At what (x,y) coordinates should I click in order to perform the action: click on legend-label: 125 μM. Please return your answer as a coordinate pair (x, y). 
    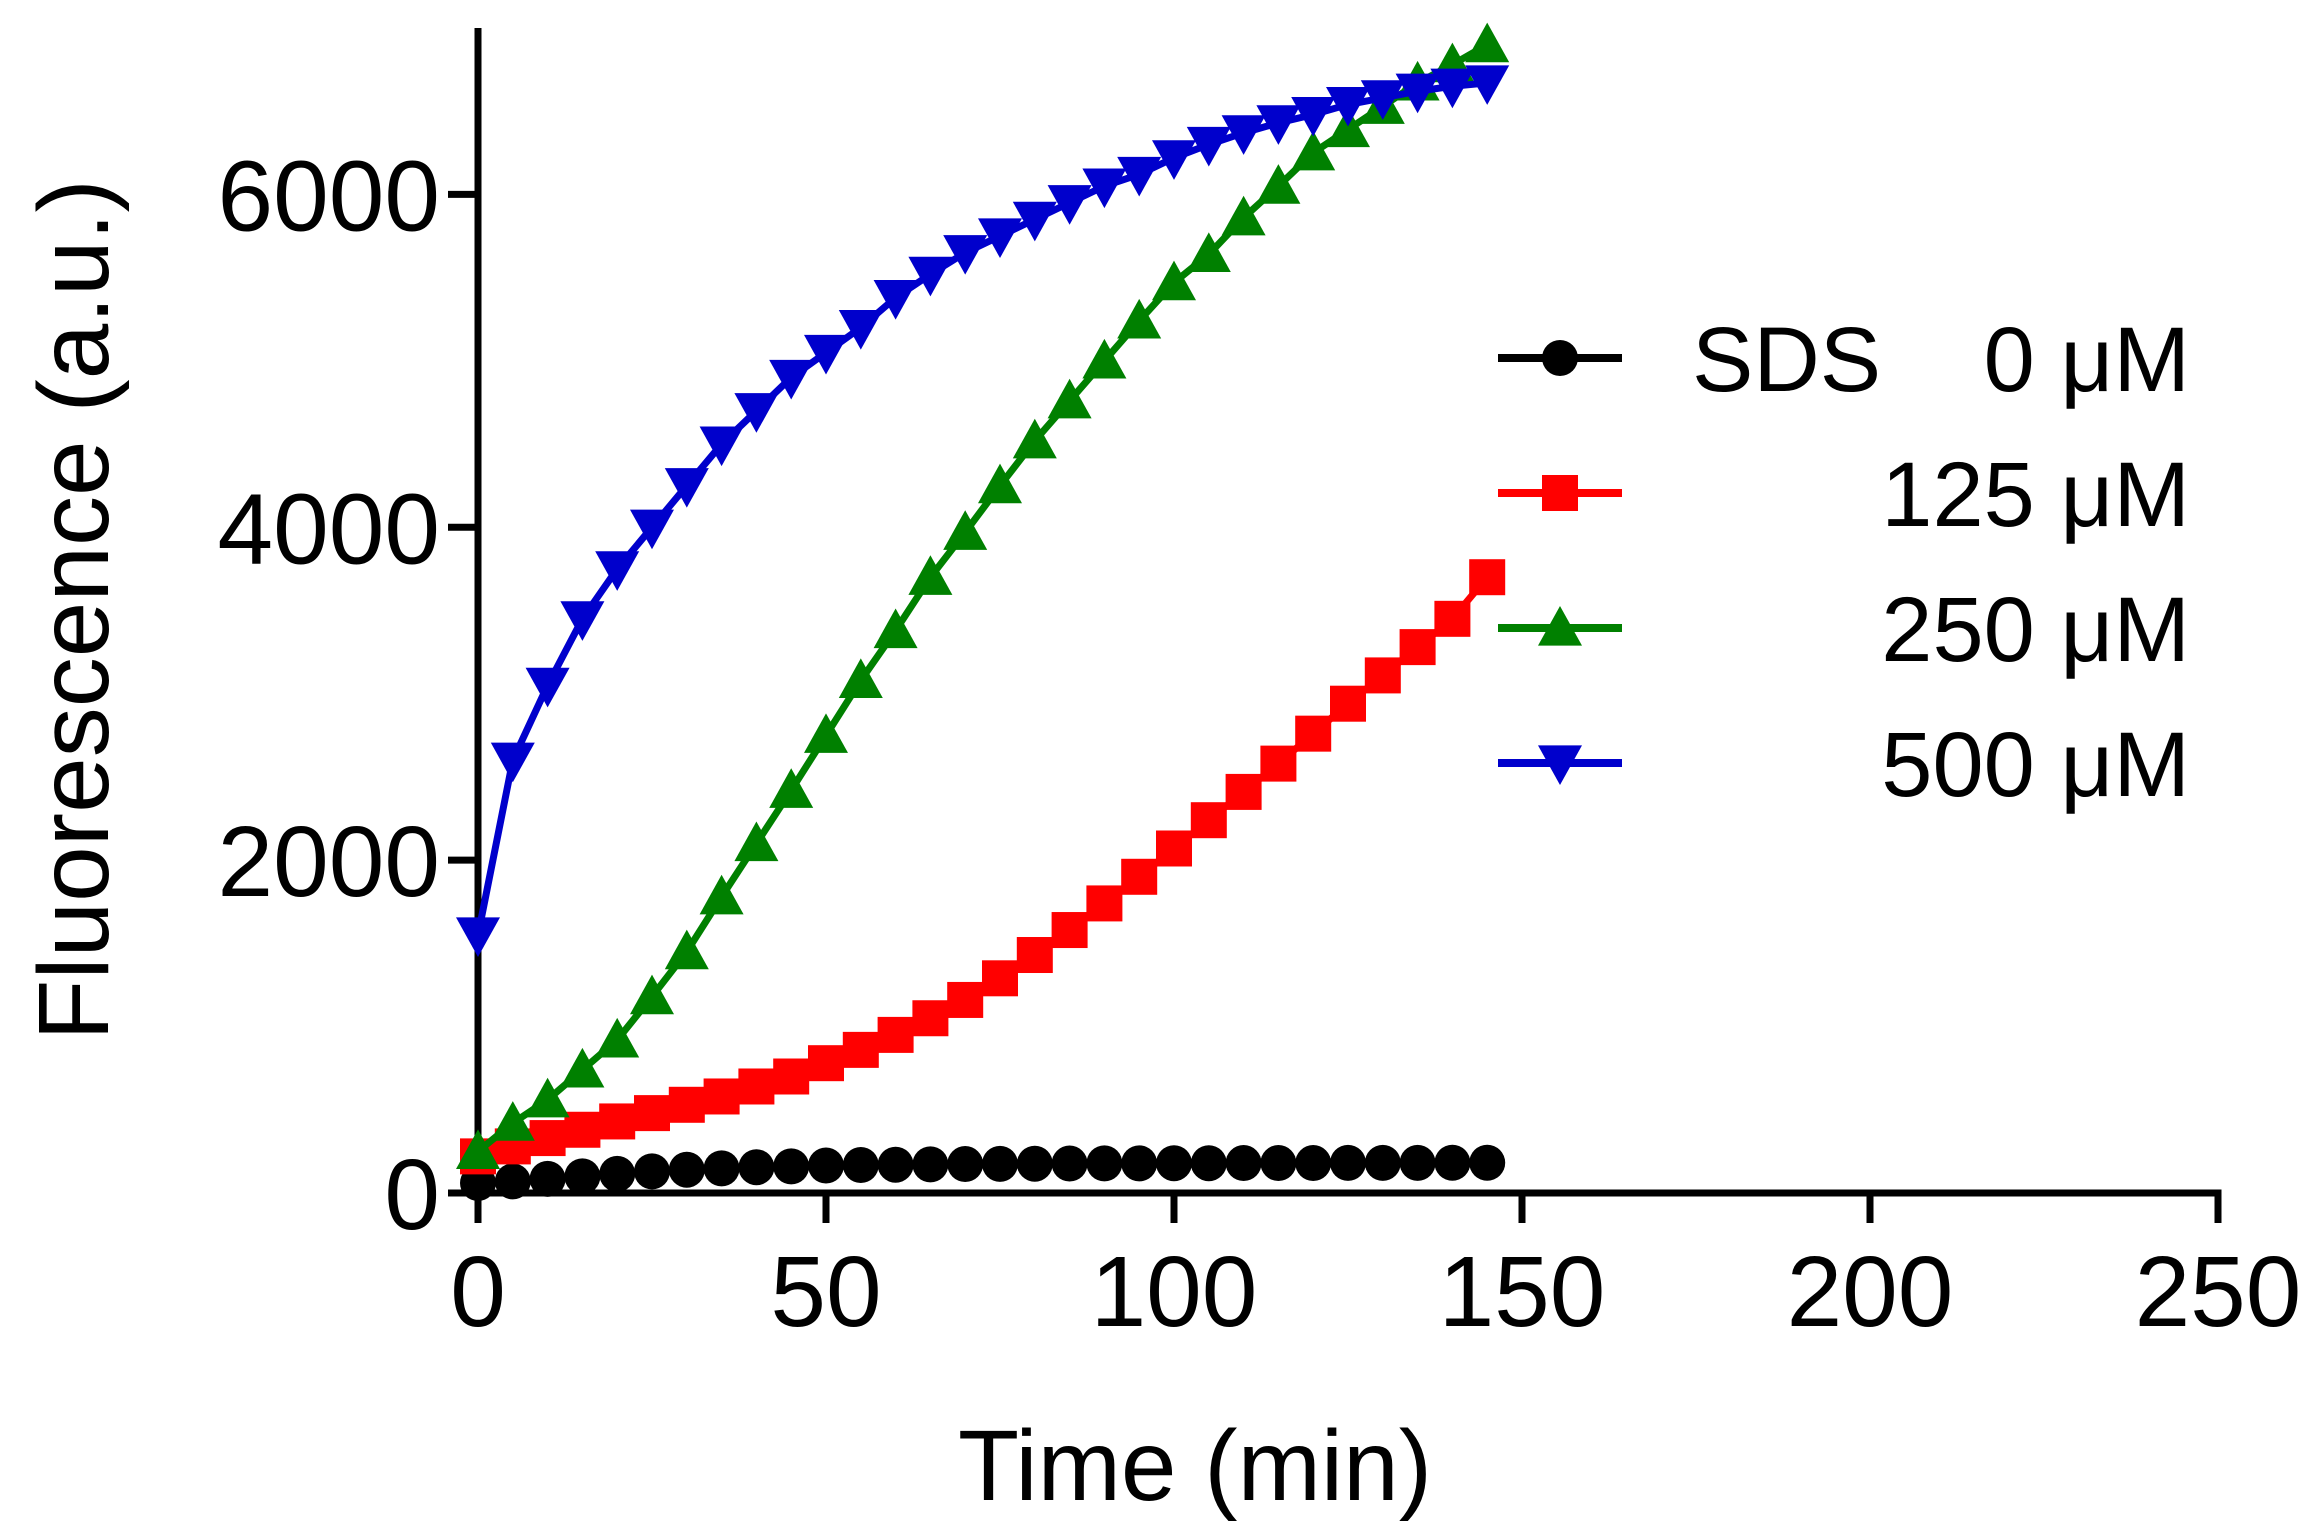
    Looking at the image, I should click on (2035, 495).